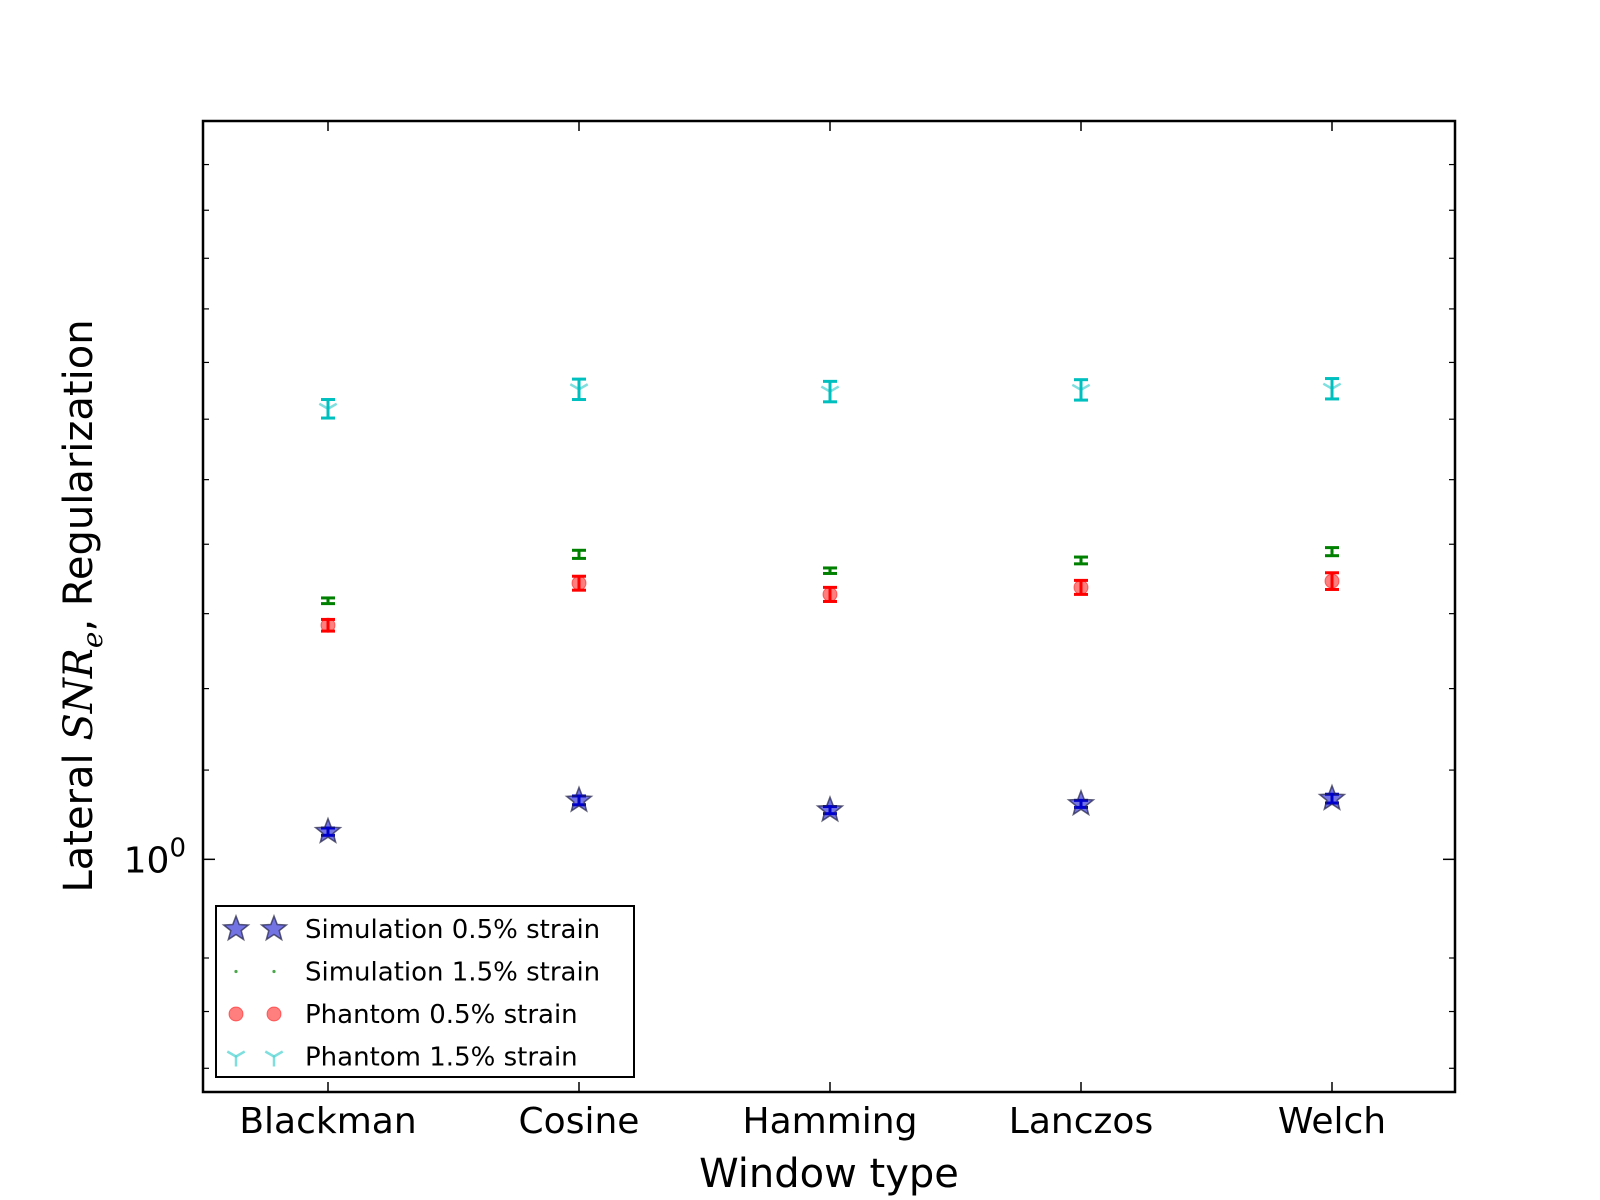 This screenshot has width=1600, height=1200. I want to click on x-tick-label: Cosine, so click(579, 1121).